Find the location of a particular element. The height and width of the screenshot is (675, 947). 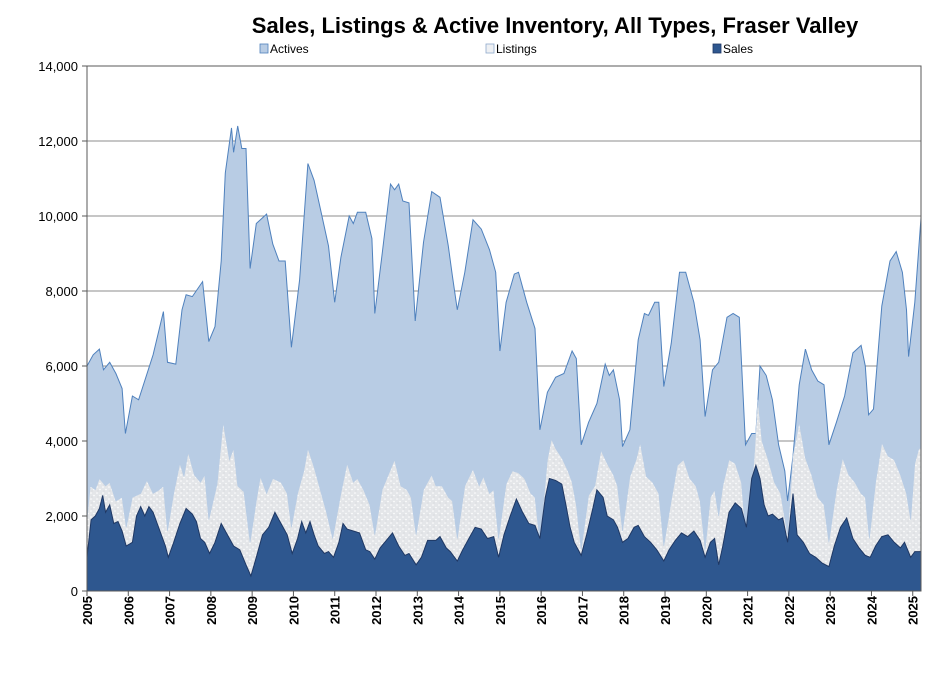

y-tick-label: 12,000 is located at coordinates (58, 141).